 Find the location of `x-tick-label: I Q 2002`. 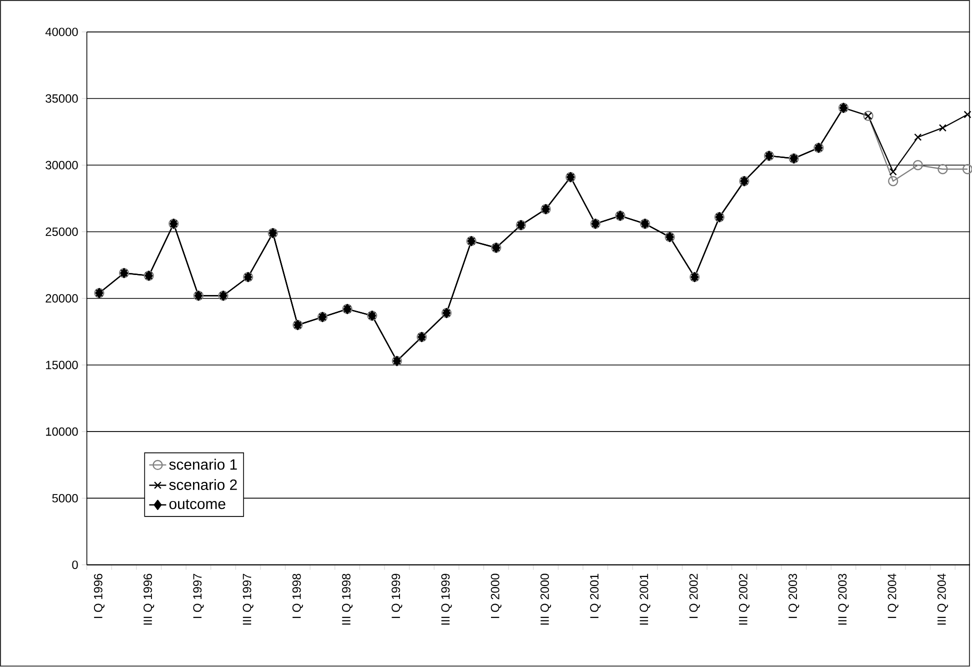

x-tick-label: I Q 2002 is located at coordinates (694, 596).